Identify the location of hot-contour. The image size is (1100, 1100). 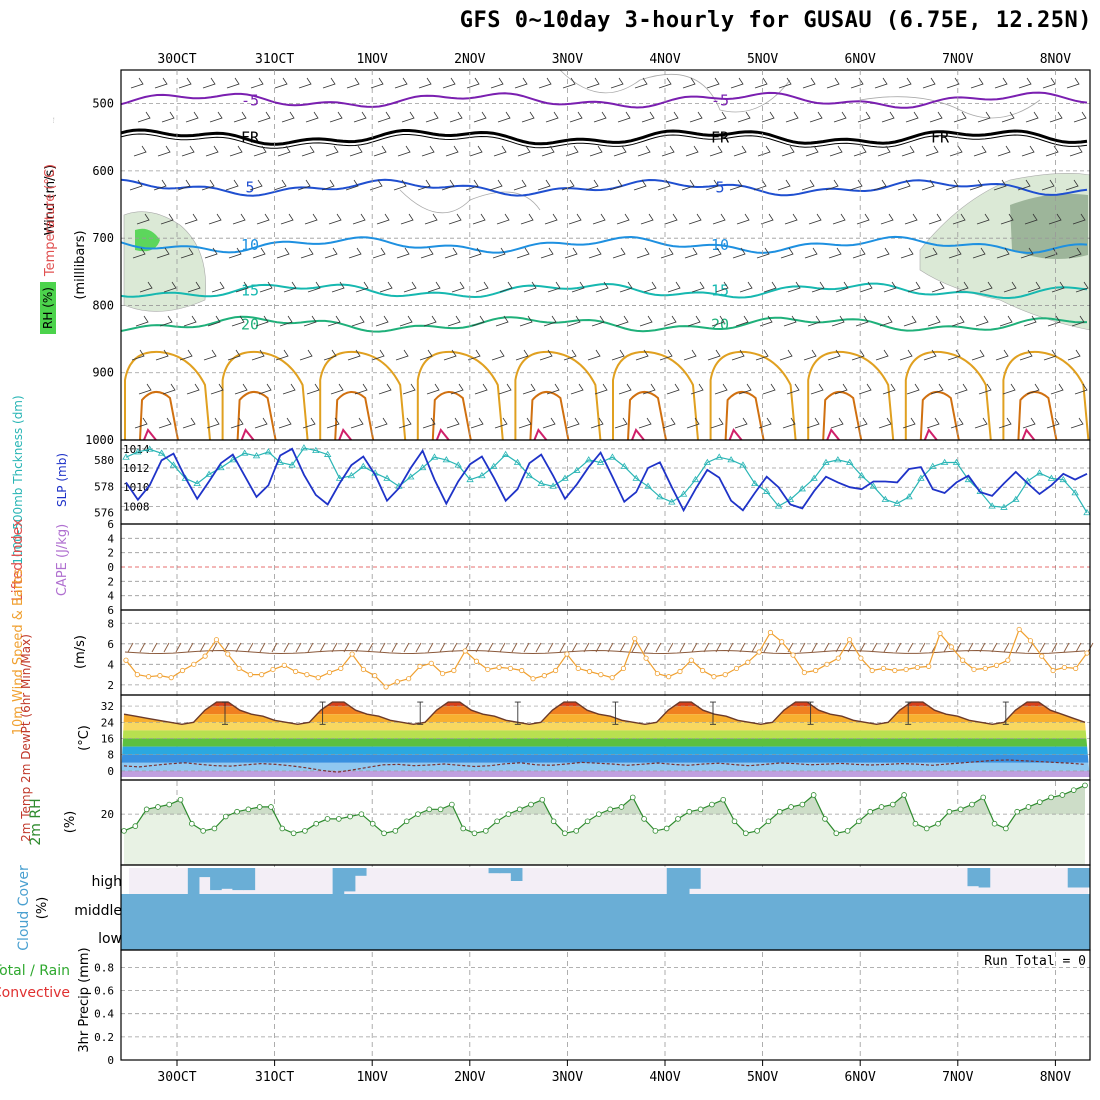
(1028, 434).